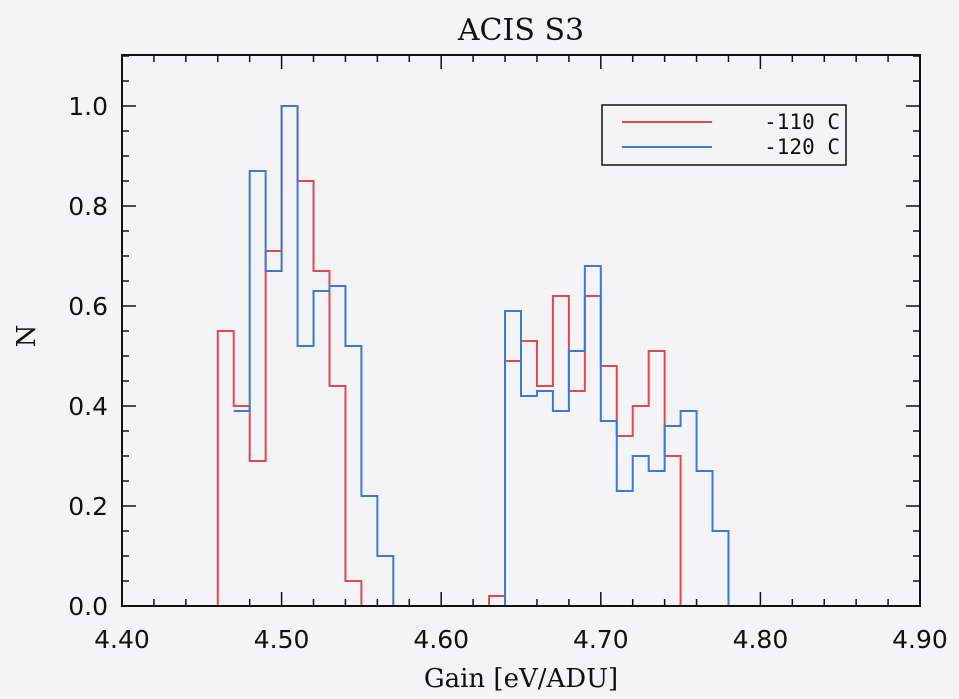 The width and height of the screenshot is (959, 699). What do you see at coordinates (122, 639) in the screenshot?
I see `x-tick-label: 4.40` at bounding box center [122, 639].